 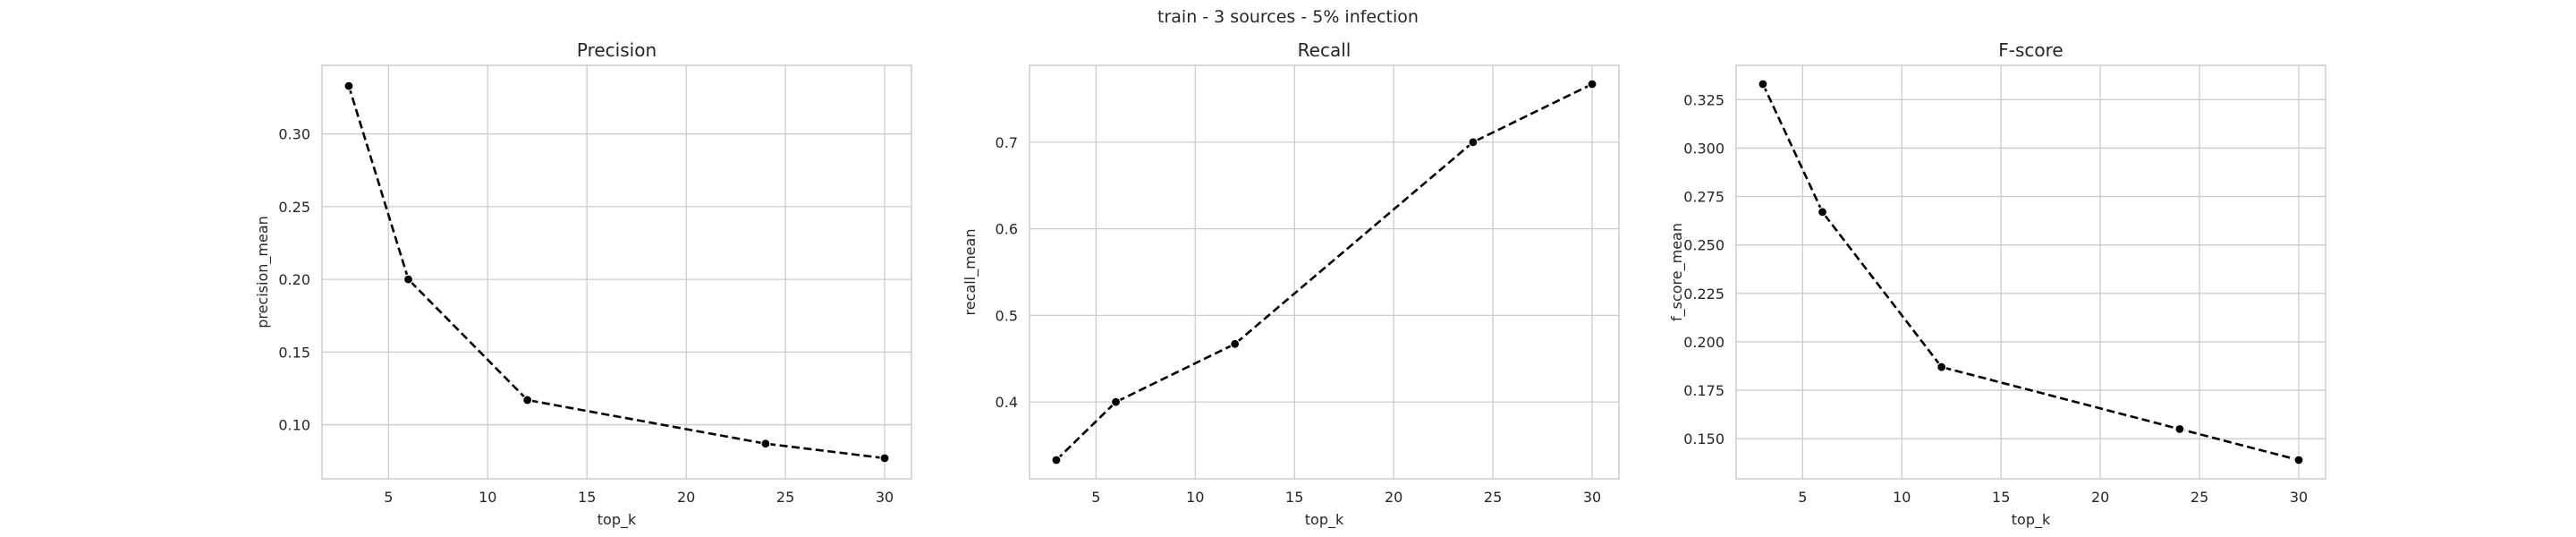 I want to click on y-tick-label: 0.150, so click(x=1703, y=439).